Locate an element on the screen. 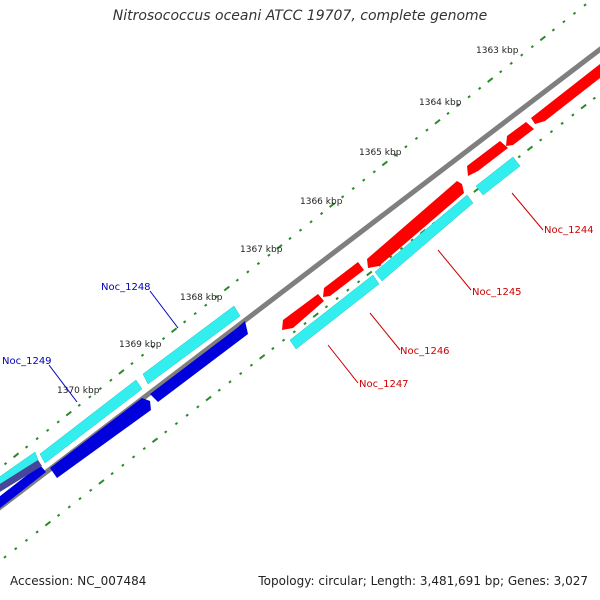 The width and height of the screenshot is (600, 600). gene-label-noc-1246: Noc_1246 is located at coordinates (425, 351).